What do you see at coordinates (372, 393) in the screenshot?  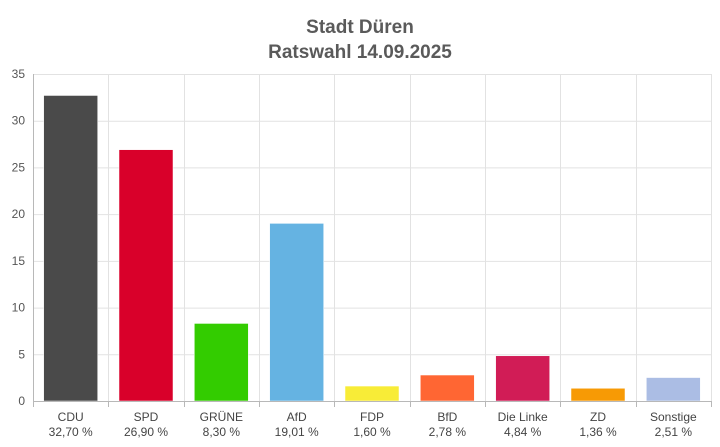 I see `bar-fdp` at bounding box center [372, 393].